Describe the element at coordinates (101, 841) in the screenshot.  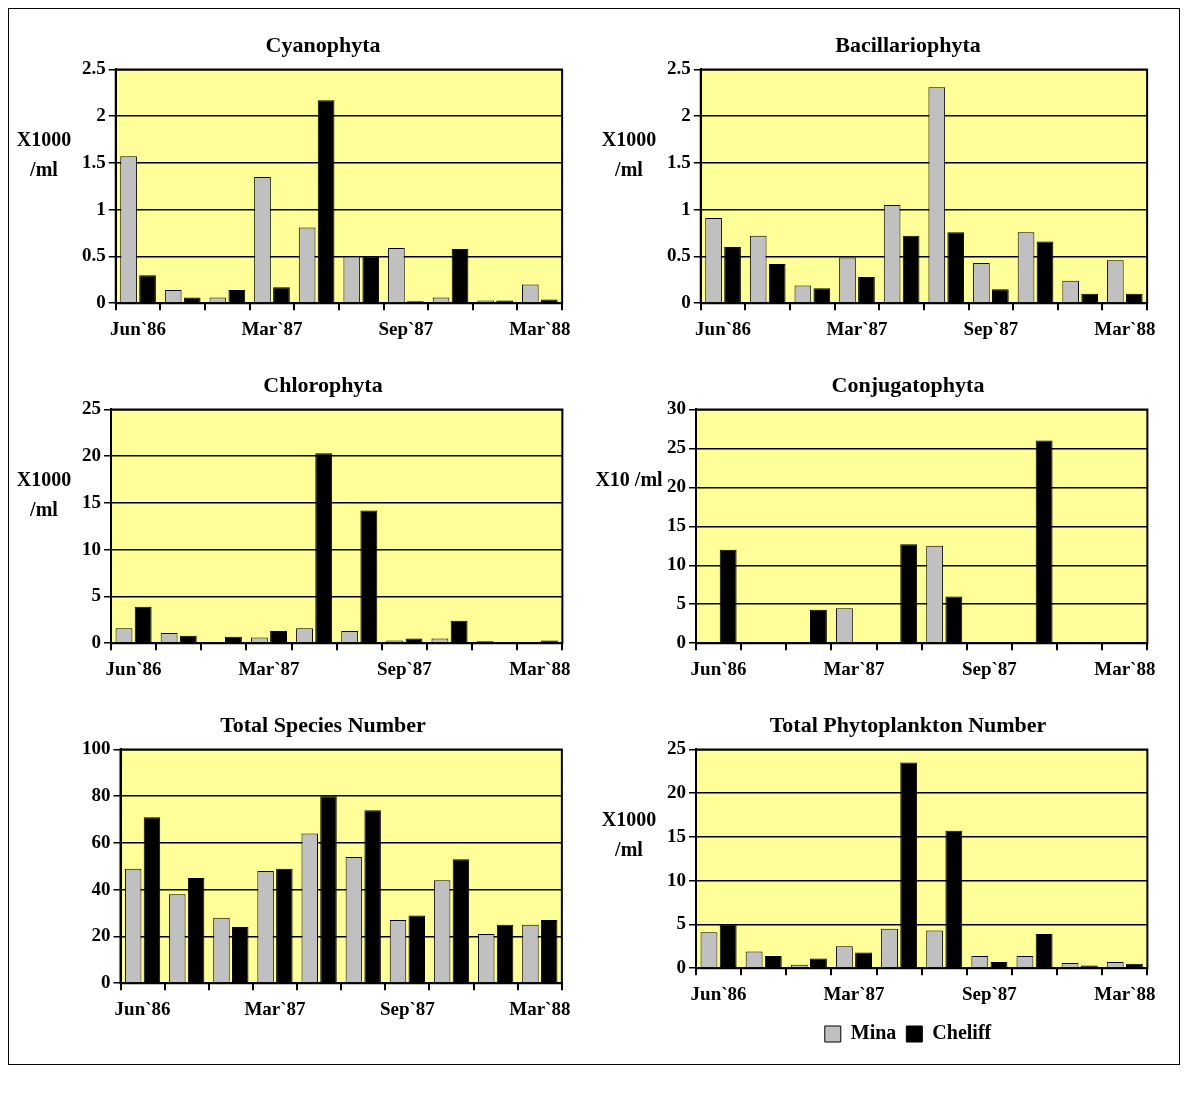
I see `y-tick-label: 60` at that location.